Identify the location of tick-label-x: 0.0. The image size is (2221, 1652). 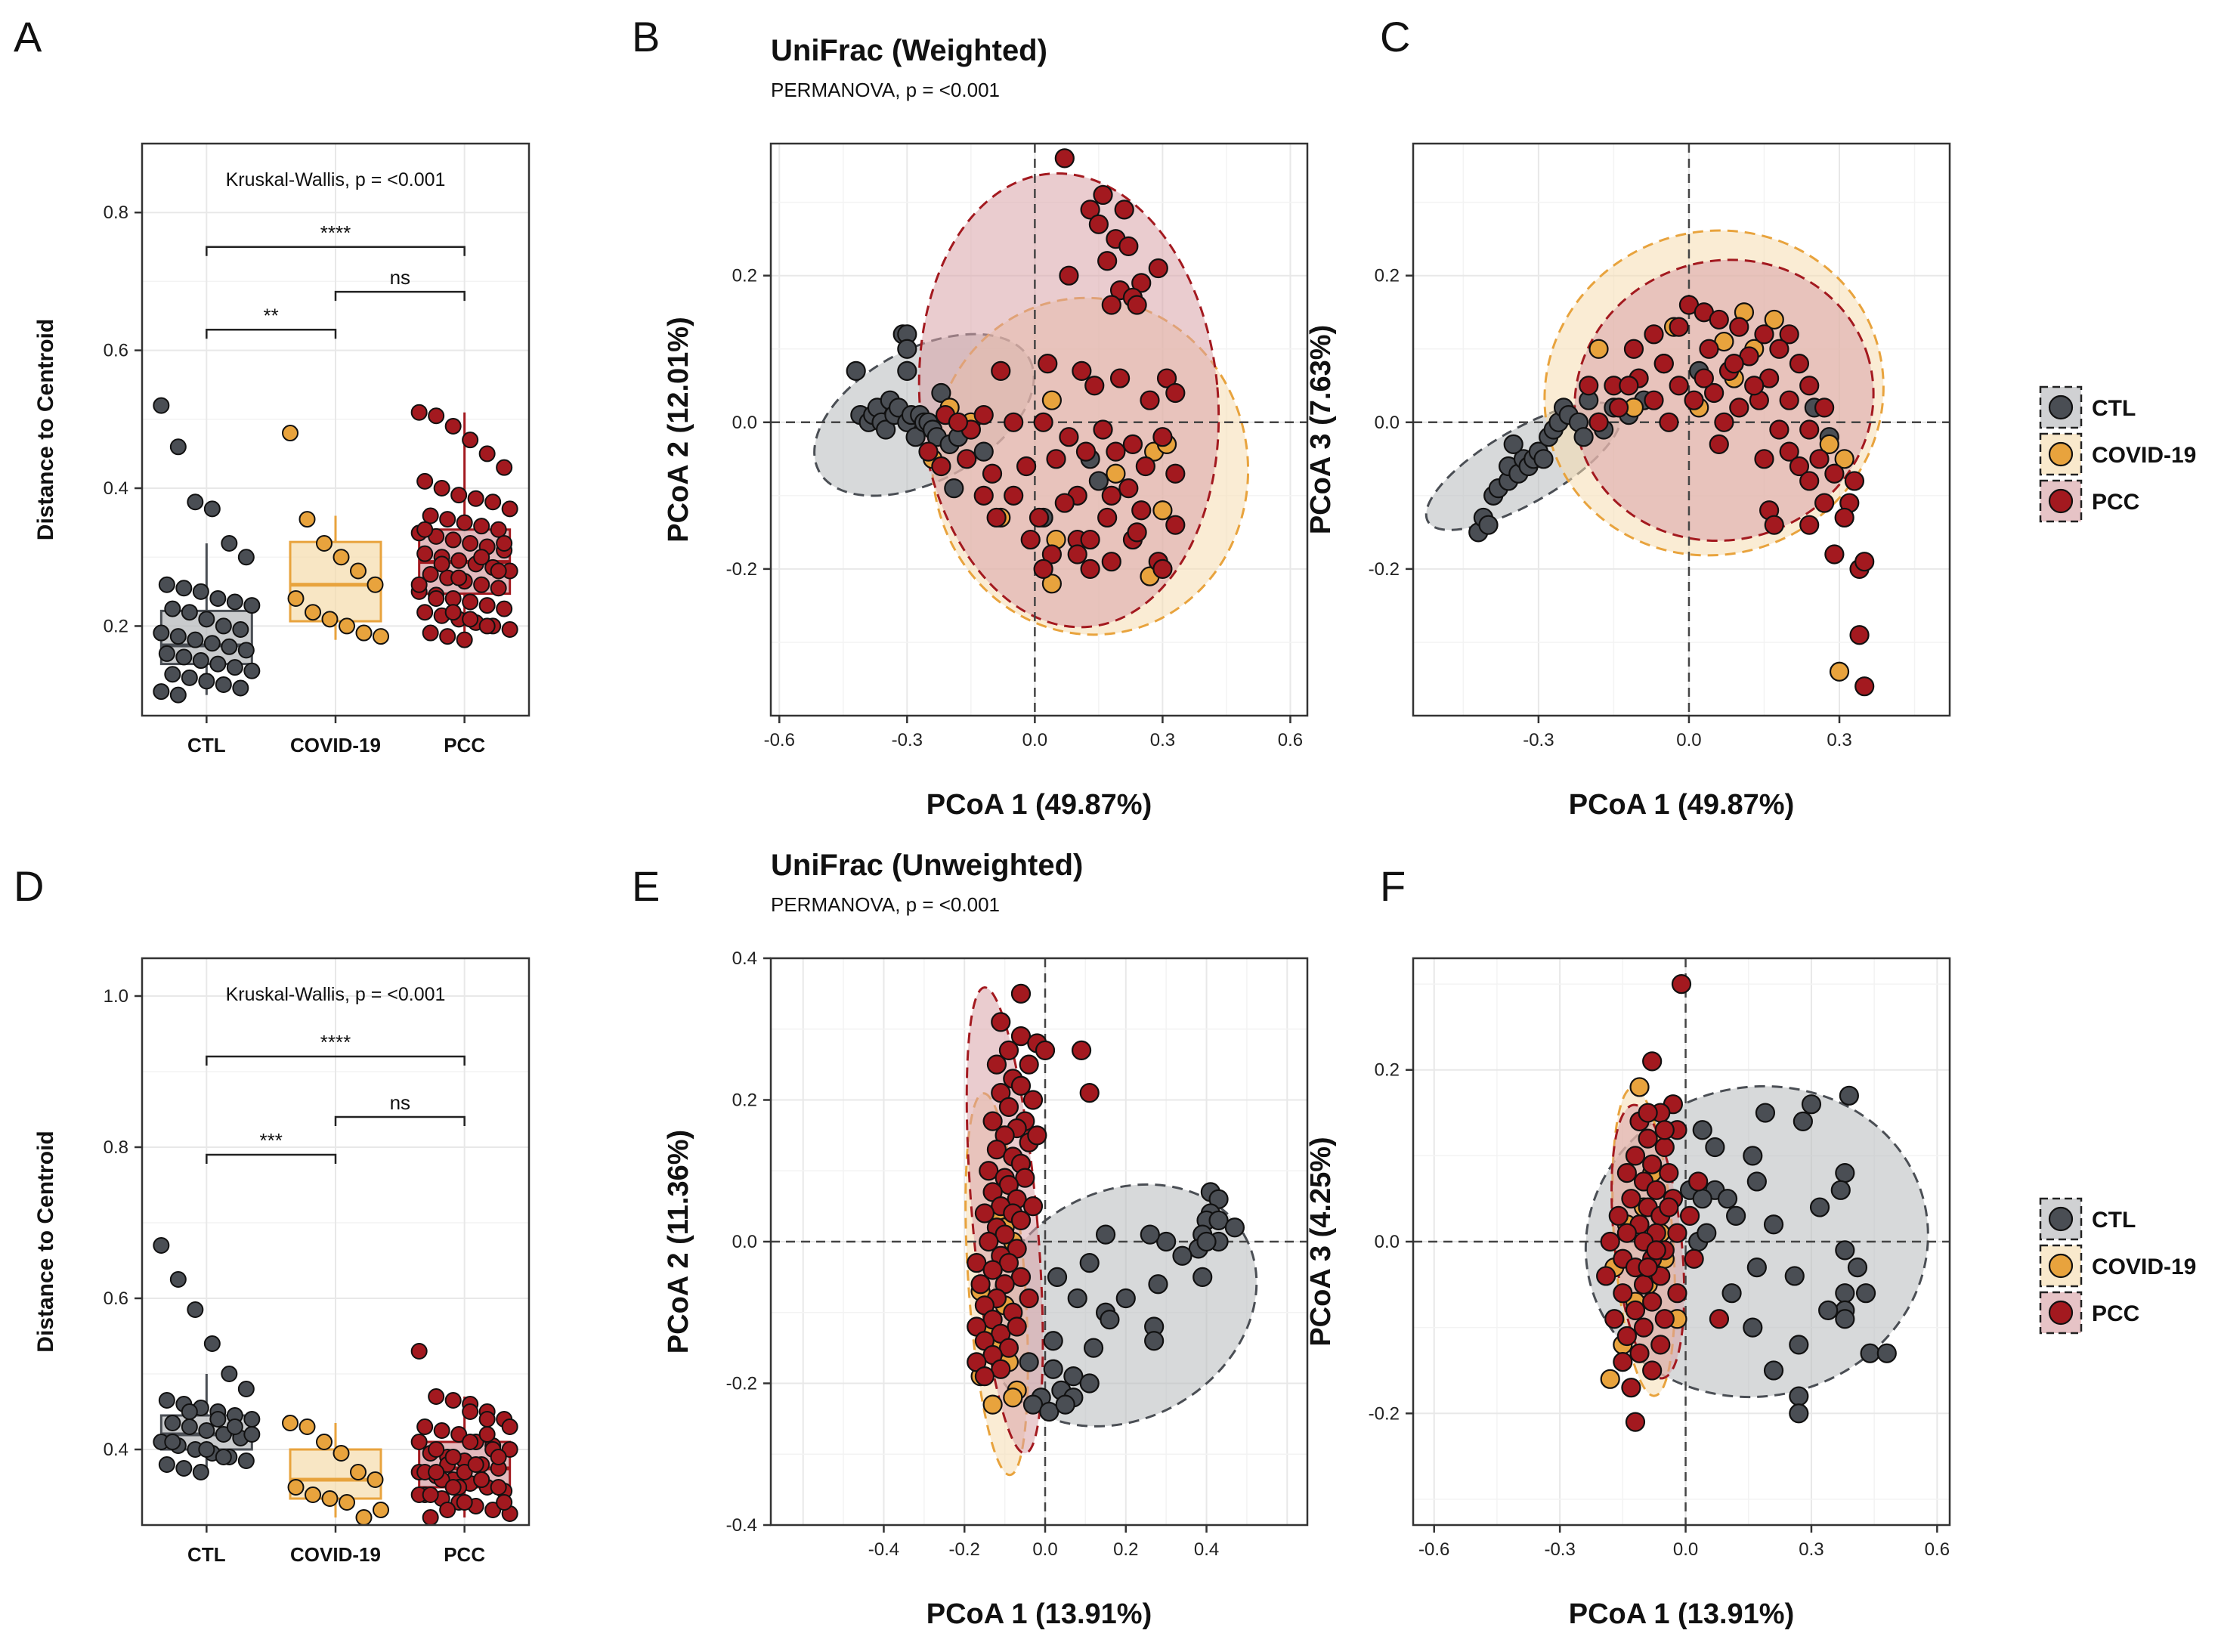
(1034, 740).